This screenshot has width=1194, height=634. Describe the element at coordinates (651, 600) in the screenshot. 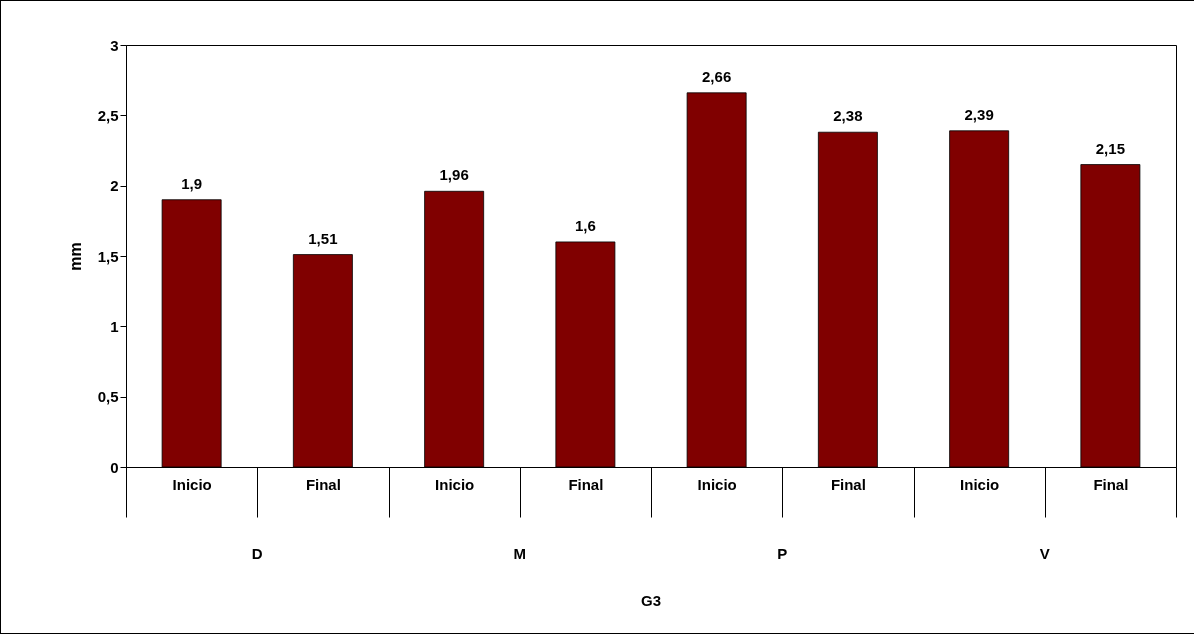

I see `text: G3` at that location.